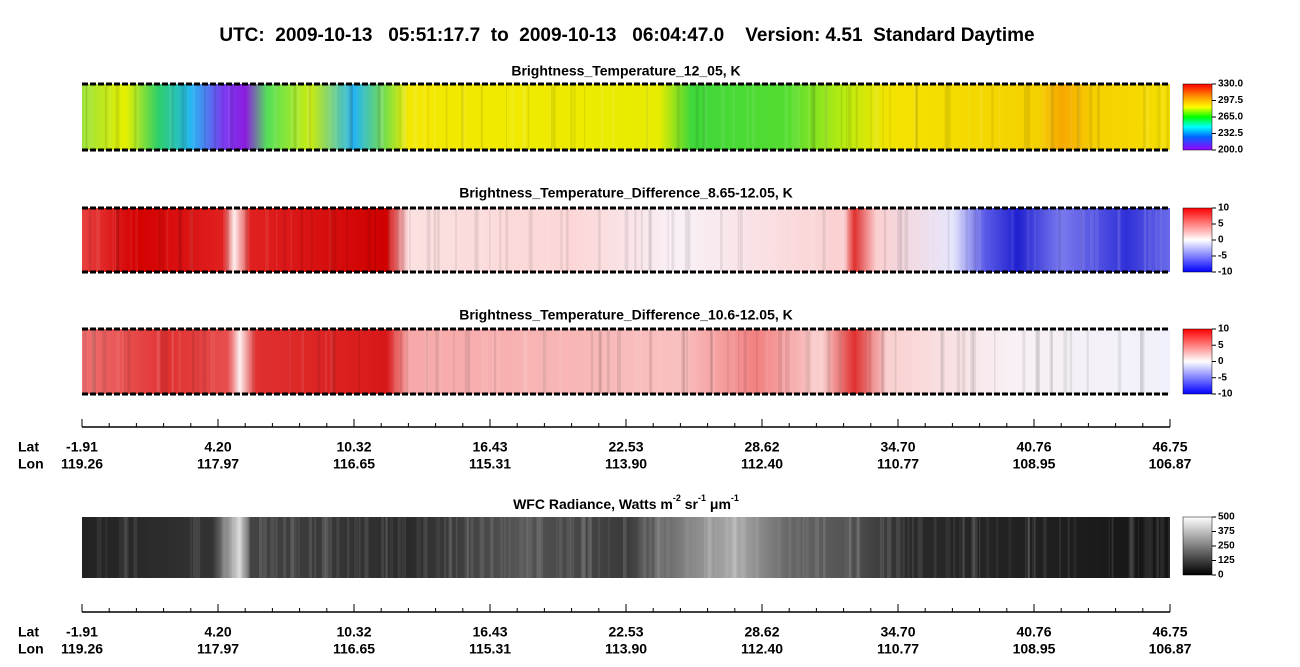  What do you see at coordinates (761, 447) in the screenshot?
I see `lat-value: 28.62` at bounding box center [761, 447].